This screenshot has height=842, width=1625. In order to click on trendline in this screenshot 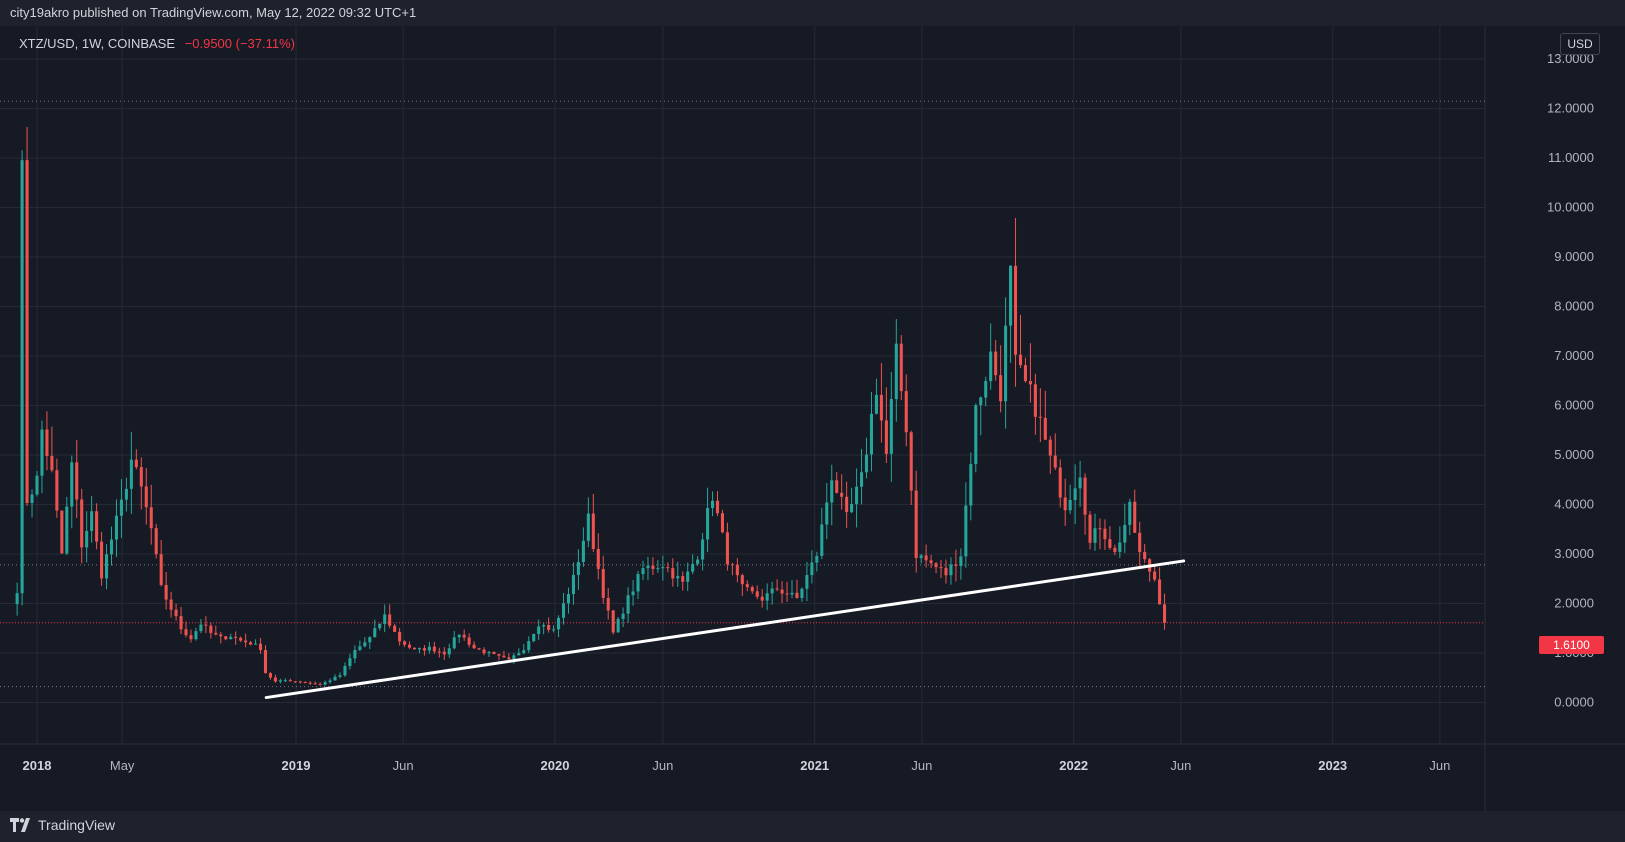, I will do `click(725, 629)`.